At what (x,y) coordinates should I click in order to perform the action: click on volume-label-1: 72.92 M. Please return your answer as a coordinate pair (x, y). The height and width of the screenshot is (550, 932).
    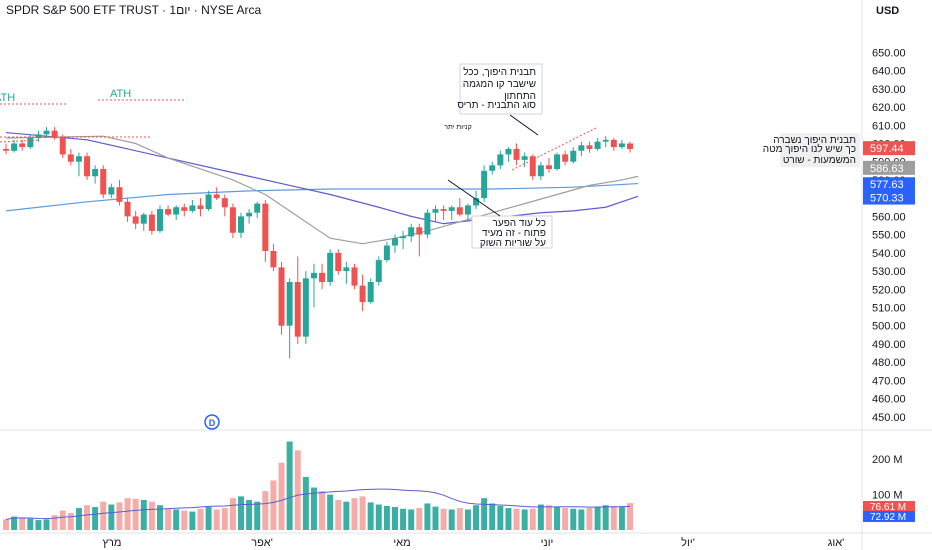
    Looking at the image, I should click on (888, 517).